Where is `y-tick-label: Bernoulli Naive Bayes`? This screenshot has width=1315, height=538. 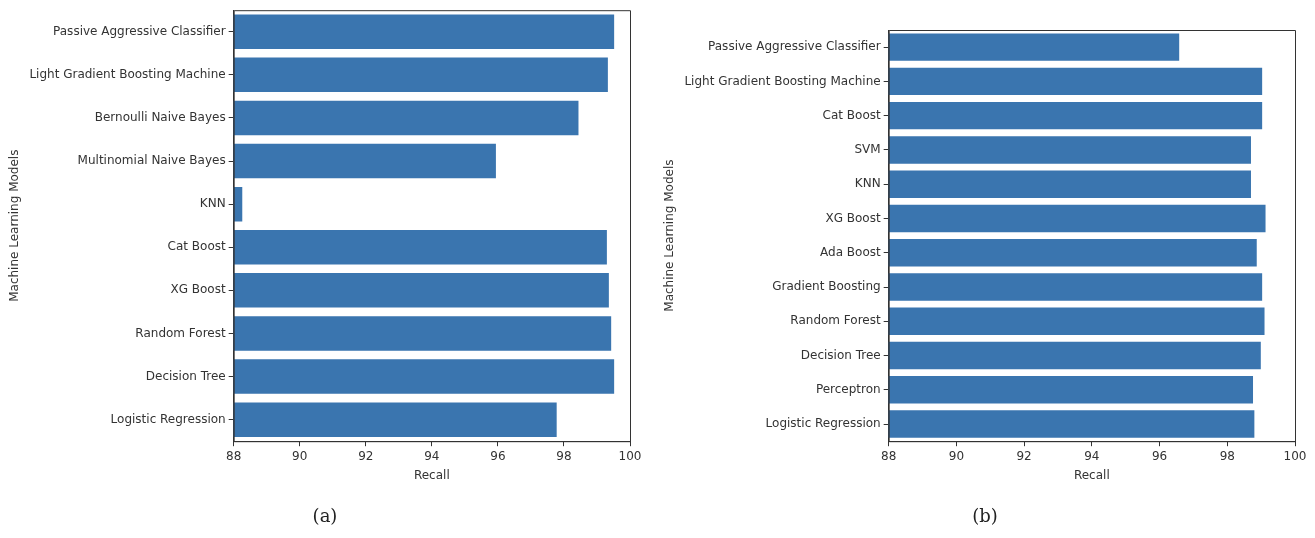 y-tick-label: Bernoulli Naive Bayes is located at coordinates (160, 117).